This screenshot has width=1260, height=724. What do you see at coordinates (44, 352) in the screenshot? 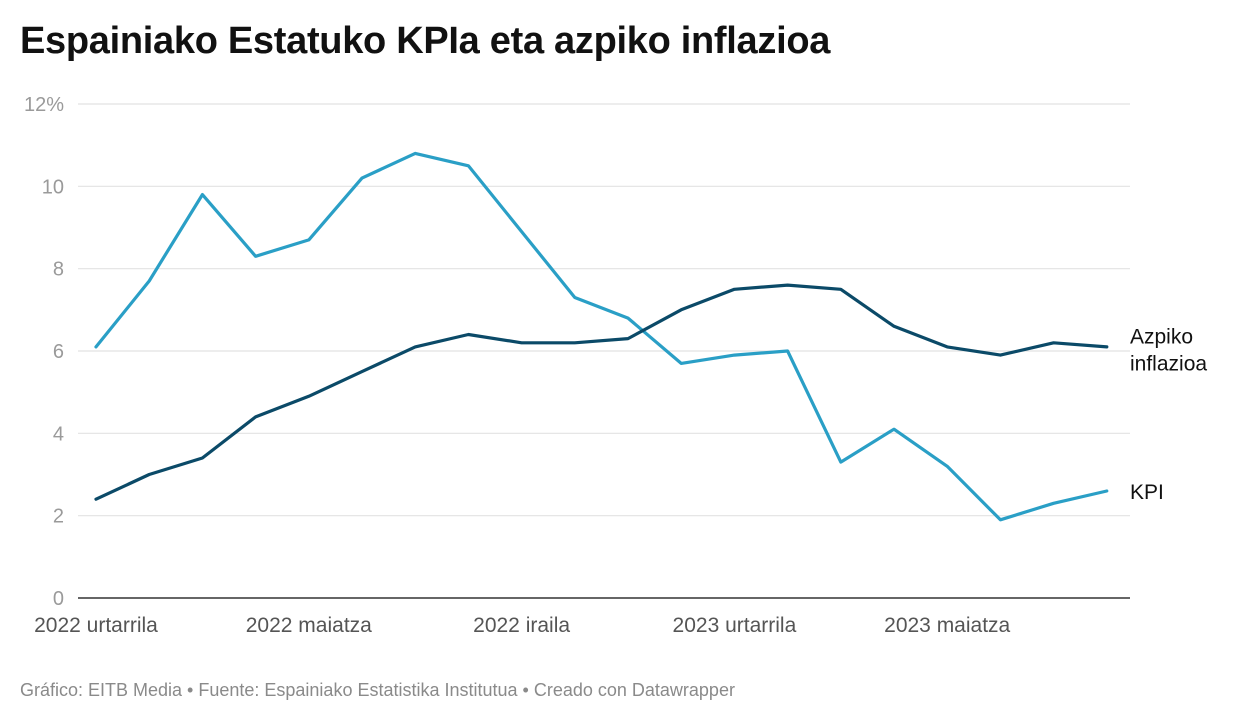
I see `y-axis-ticks: 0 2 4 6 8 10 12%` at bounding box center [44, 352].